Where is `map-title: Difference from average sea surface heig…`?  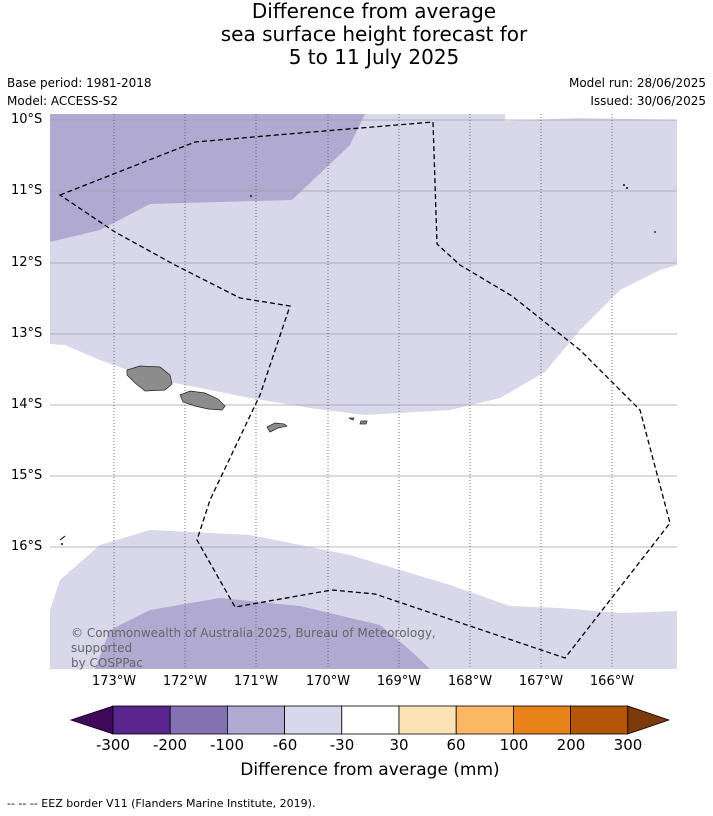
map-title: Difference from average sea surface heig… is located at coordinates (356, 34).